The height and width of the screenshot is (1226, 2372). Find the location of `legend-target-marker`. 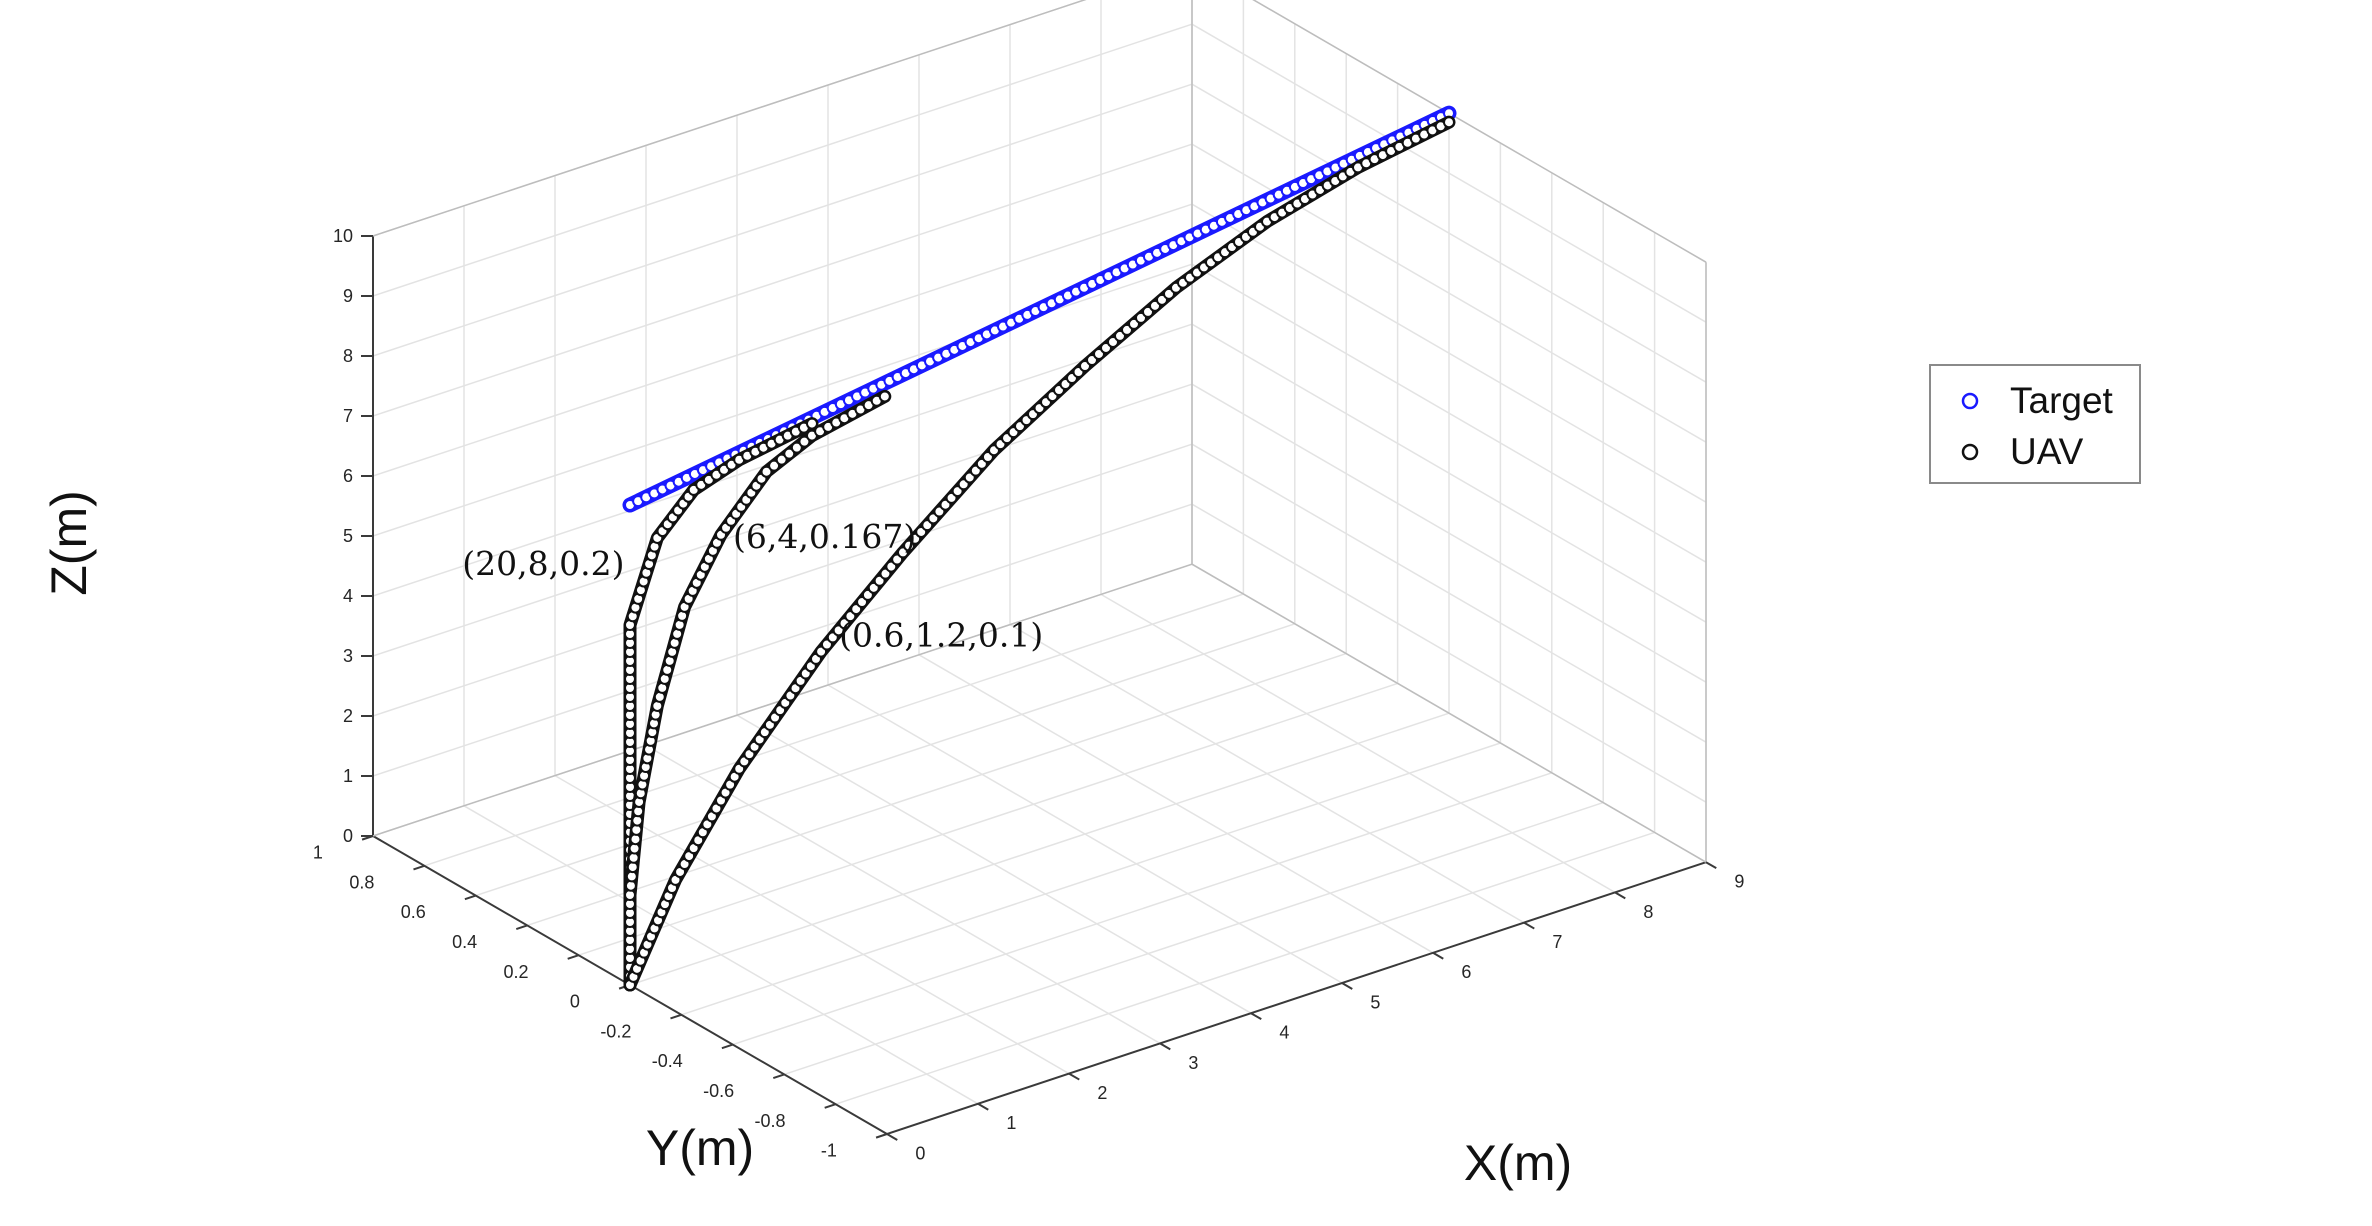

legend-target-marker is located at coordinates (1970, 401).